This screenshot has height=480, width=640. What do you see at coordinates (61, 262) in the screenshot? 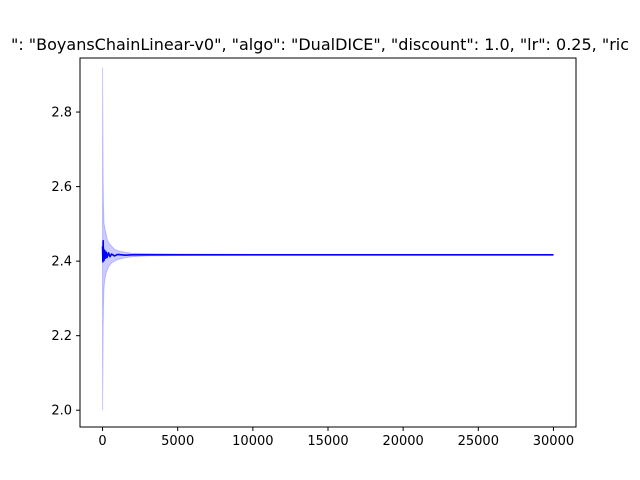
I see `y-tick-label: 2.4` at bounding box center [61, 262].